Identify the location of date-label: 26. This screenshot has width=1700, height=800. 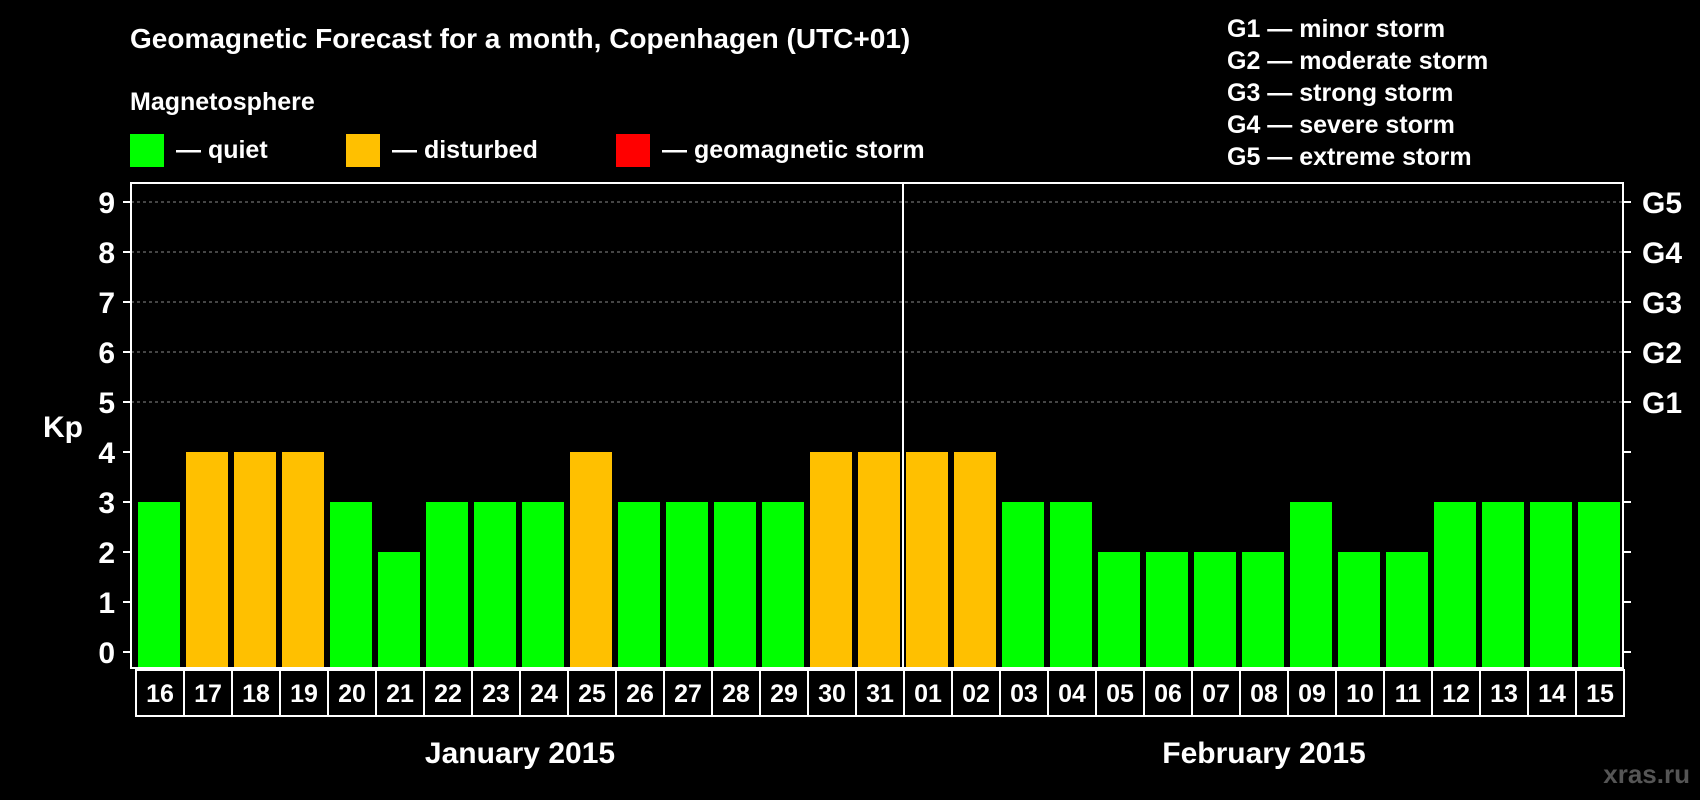
(640, 694).